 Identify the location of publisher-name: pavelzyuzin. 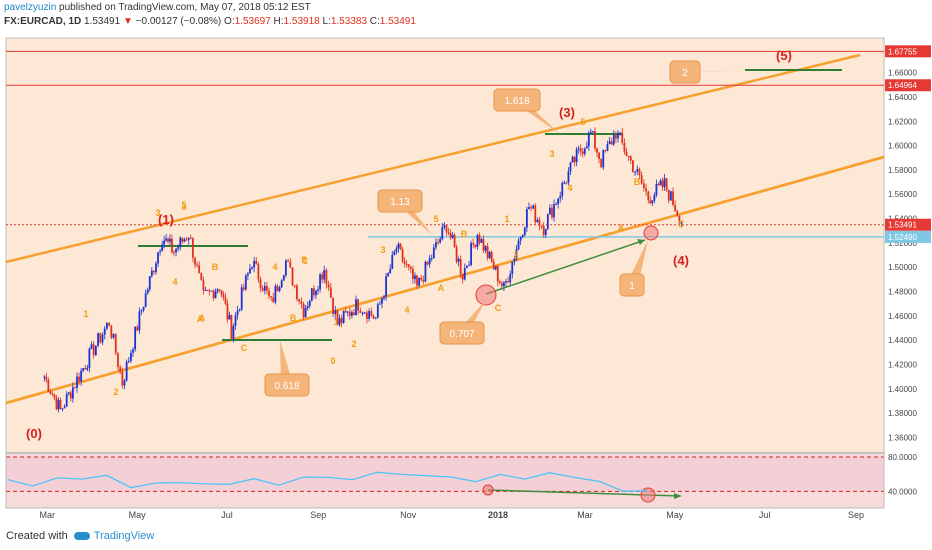
(30, 7).